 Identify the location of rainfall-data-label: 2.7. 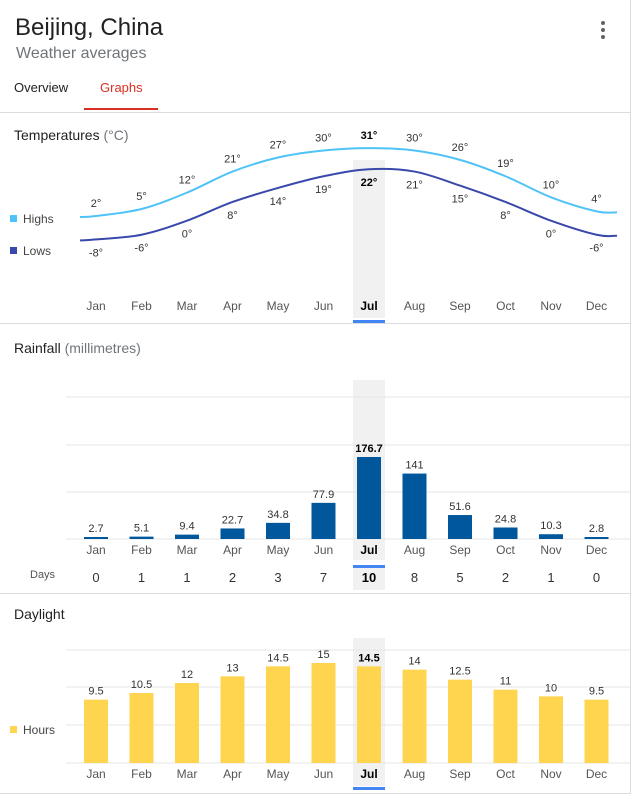
(95, 529).